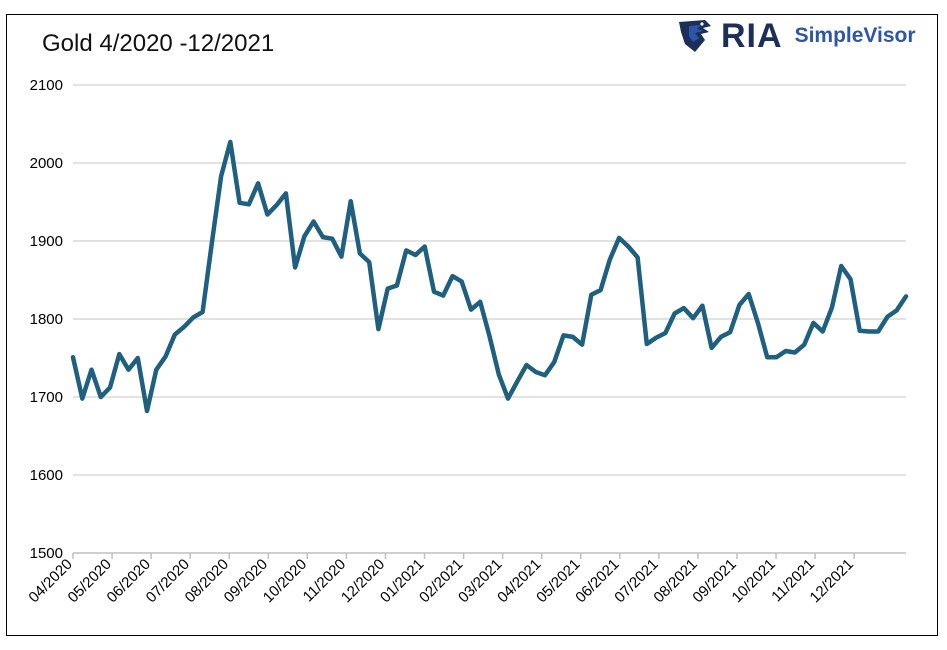 Image resolution: width=947 pixels, height=650 pixels. Describe the element at coordinates (46, 85) in the screenshot. I see `y-tick-label: 2100` at that location.